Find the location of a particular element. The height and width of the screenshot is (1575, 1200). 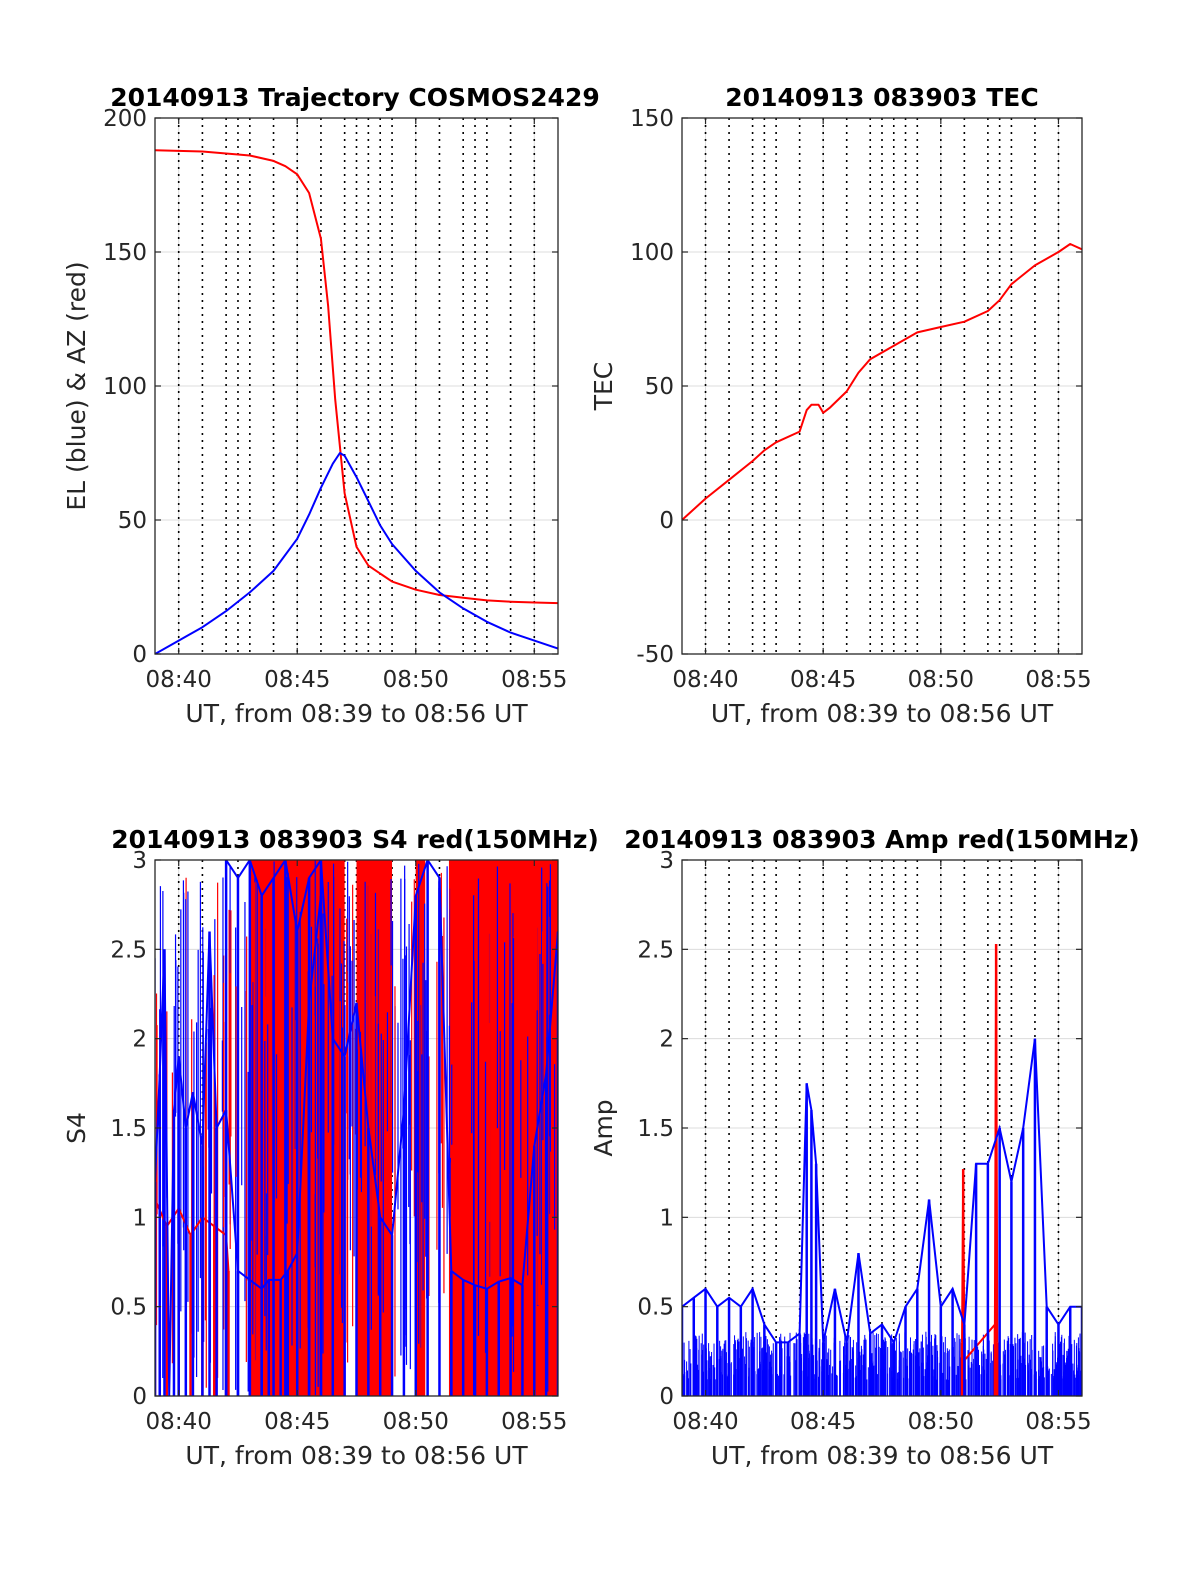

y-axis-label: TEC is located at coordinates (603, 387).